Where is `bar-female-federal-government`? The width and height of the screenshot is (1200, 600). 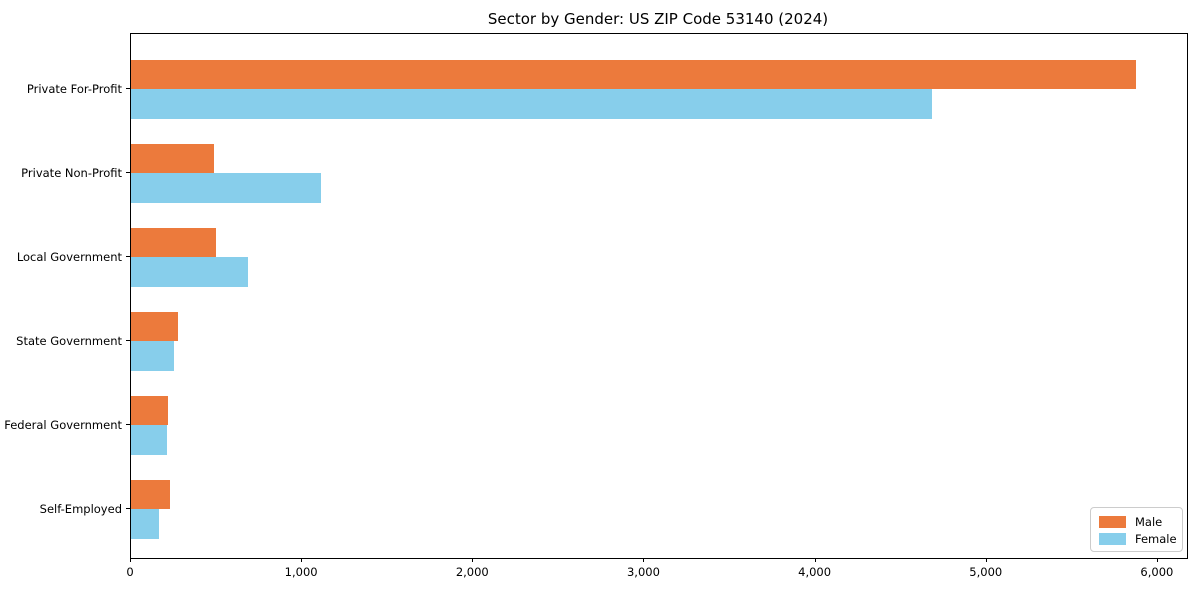 bar-female-federal-government is located at coordinates (149, 440).